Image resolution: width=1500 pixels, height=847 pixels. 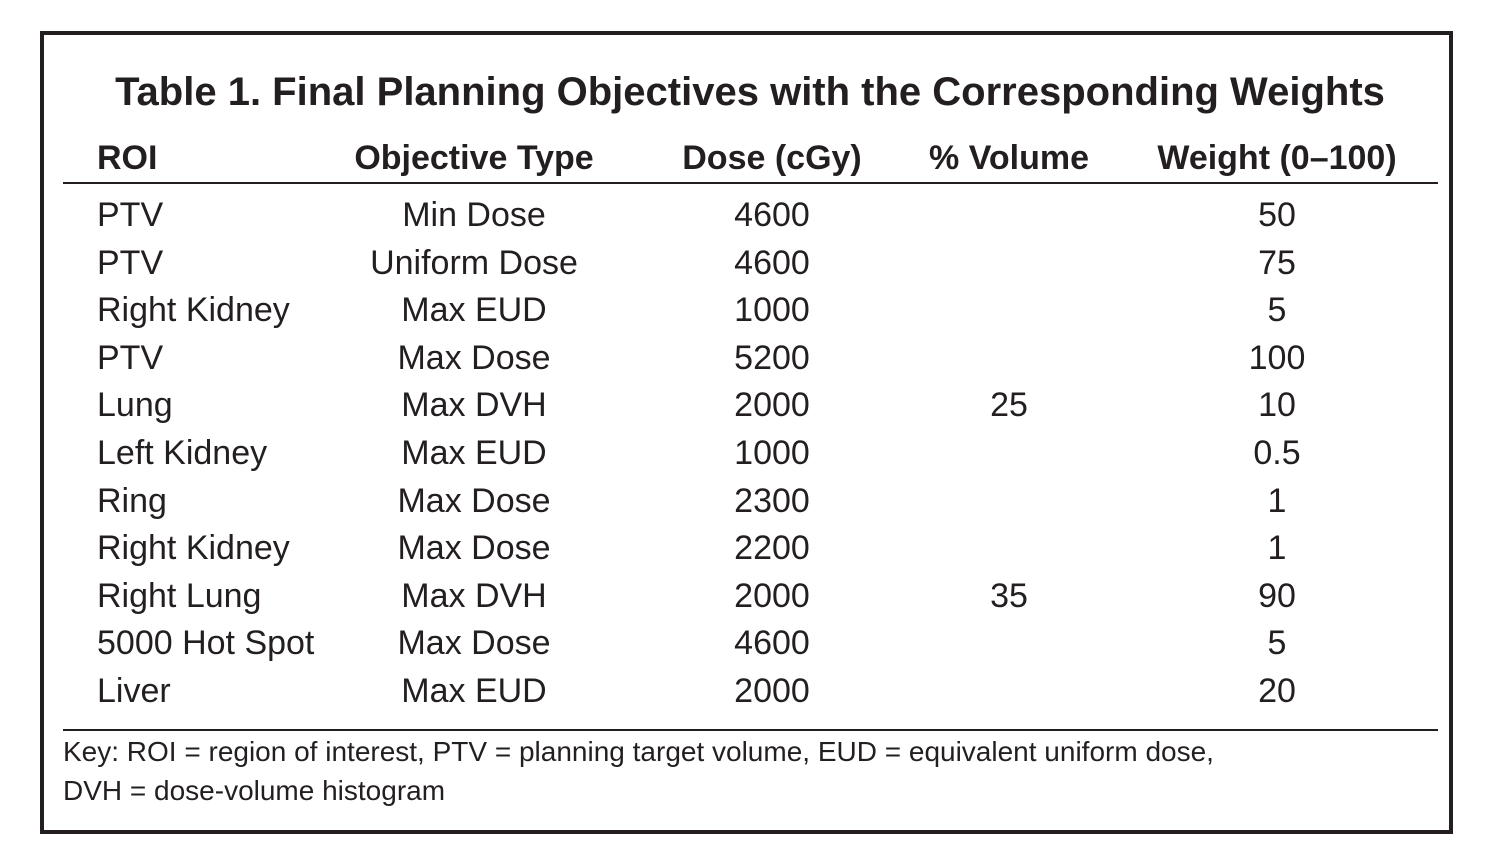 I want to click on table-row: Left Kidney Max EUD 1000 0.5, so click(x=750, y=455).